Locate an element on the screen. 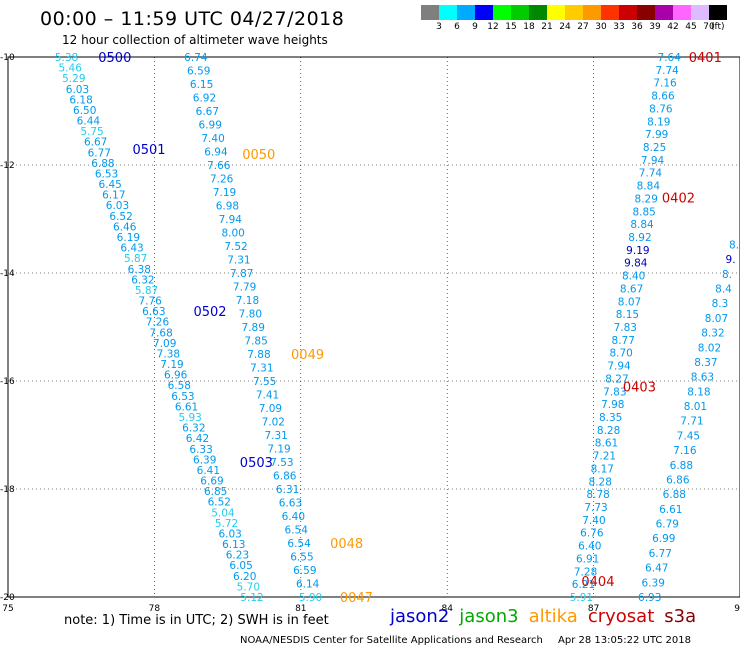 The height and width of the screenshot is (650, 740). wave-height-value: 8.18 is located at coordinates (698, 392).